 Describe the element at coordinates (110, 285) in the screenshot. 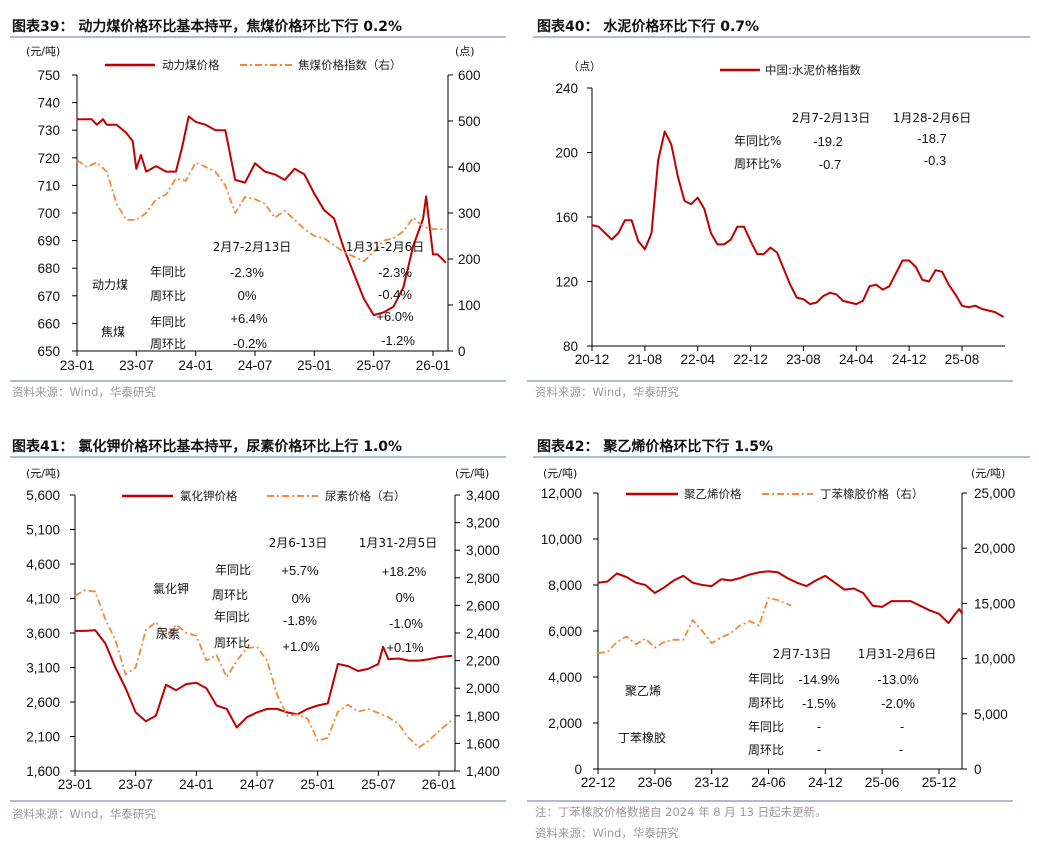

I see `annotation-group: 动力煤` at that location.